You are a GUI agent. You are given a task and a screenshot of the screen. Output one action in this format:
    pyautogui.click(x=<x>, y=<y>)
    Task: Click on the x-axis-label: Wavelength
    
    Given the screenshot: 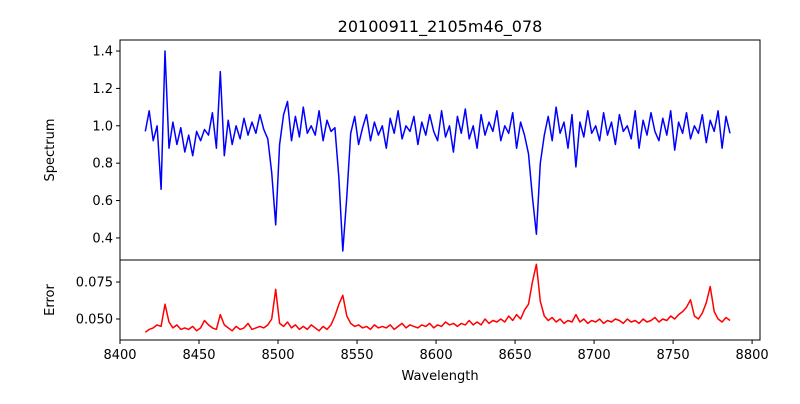 What is the action you would take?
    pyautogui.click(x=439, y=376)
    